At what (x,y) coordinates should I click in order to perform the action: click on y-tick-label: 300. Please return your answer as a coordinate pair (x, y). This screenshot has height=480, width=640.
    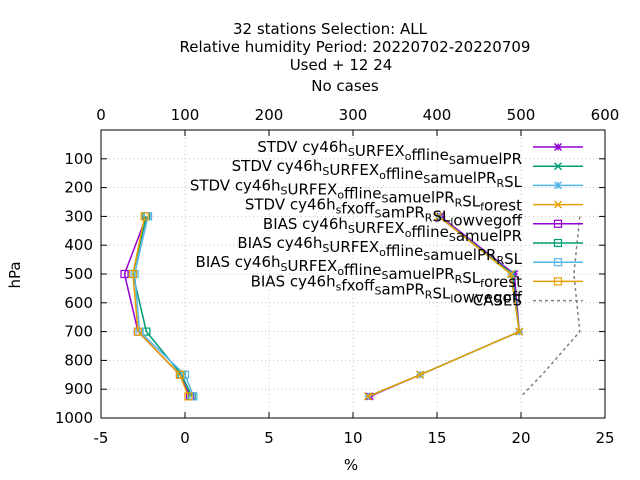
    Looking at the image, I should click on (78, 216).